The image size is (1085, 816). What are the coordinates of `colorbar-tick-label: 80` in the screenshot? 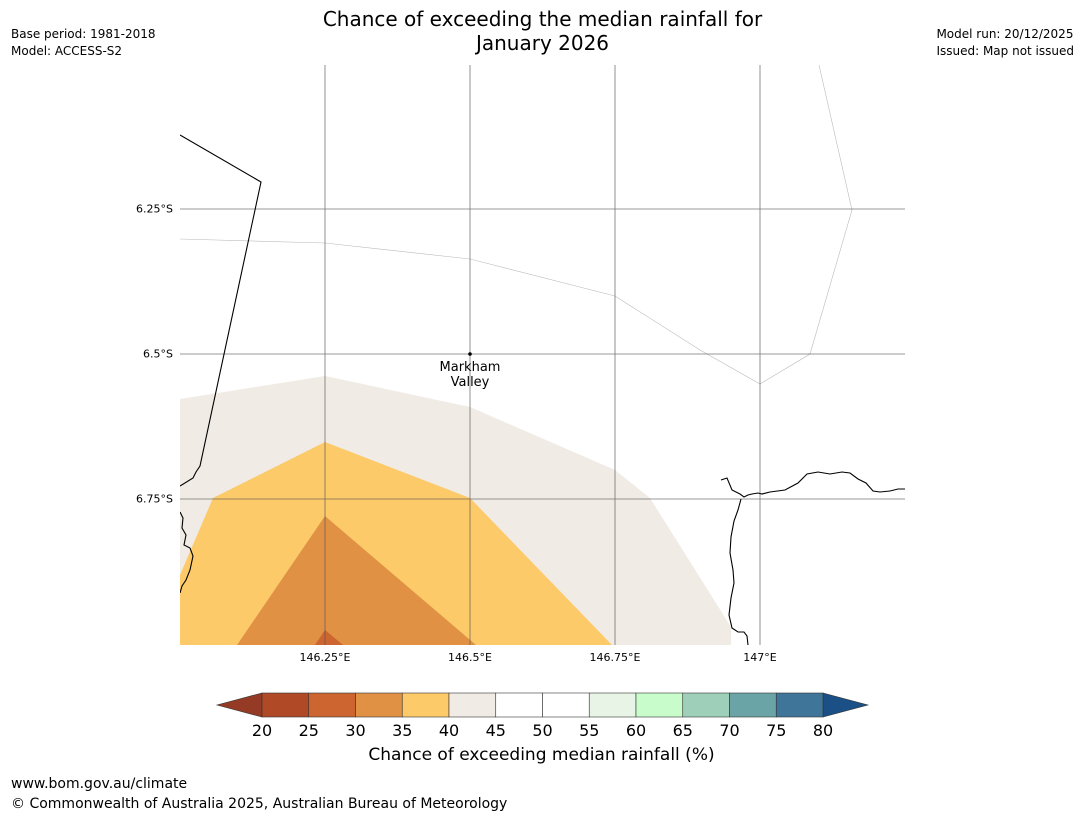 It's located at (823, 730).